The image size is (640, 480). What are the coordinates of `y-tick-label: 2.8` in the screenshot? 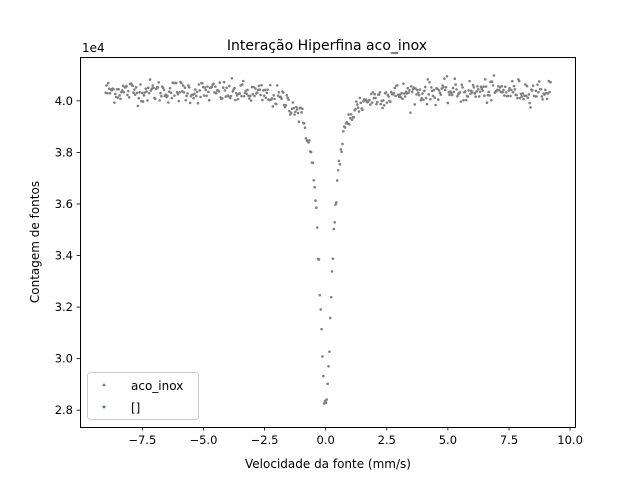 It's located at (64, 410).